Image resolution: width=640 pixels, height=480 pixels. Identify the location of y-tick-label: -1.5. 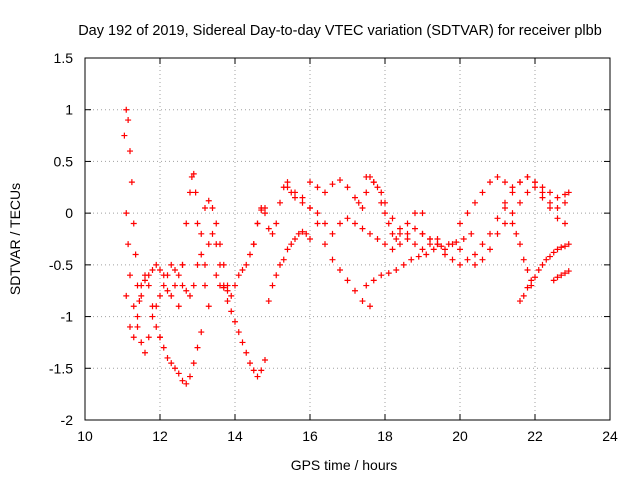
(61, 368).